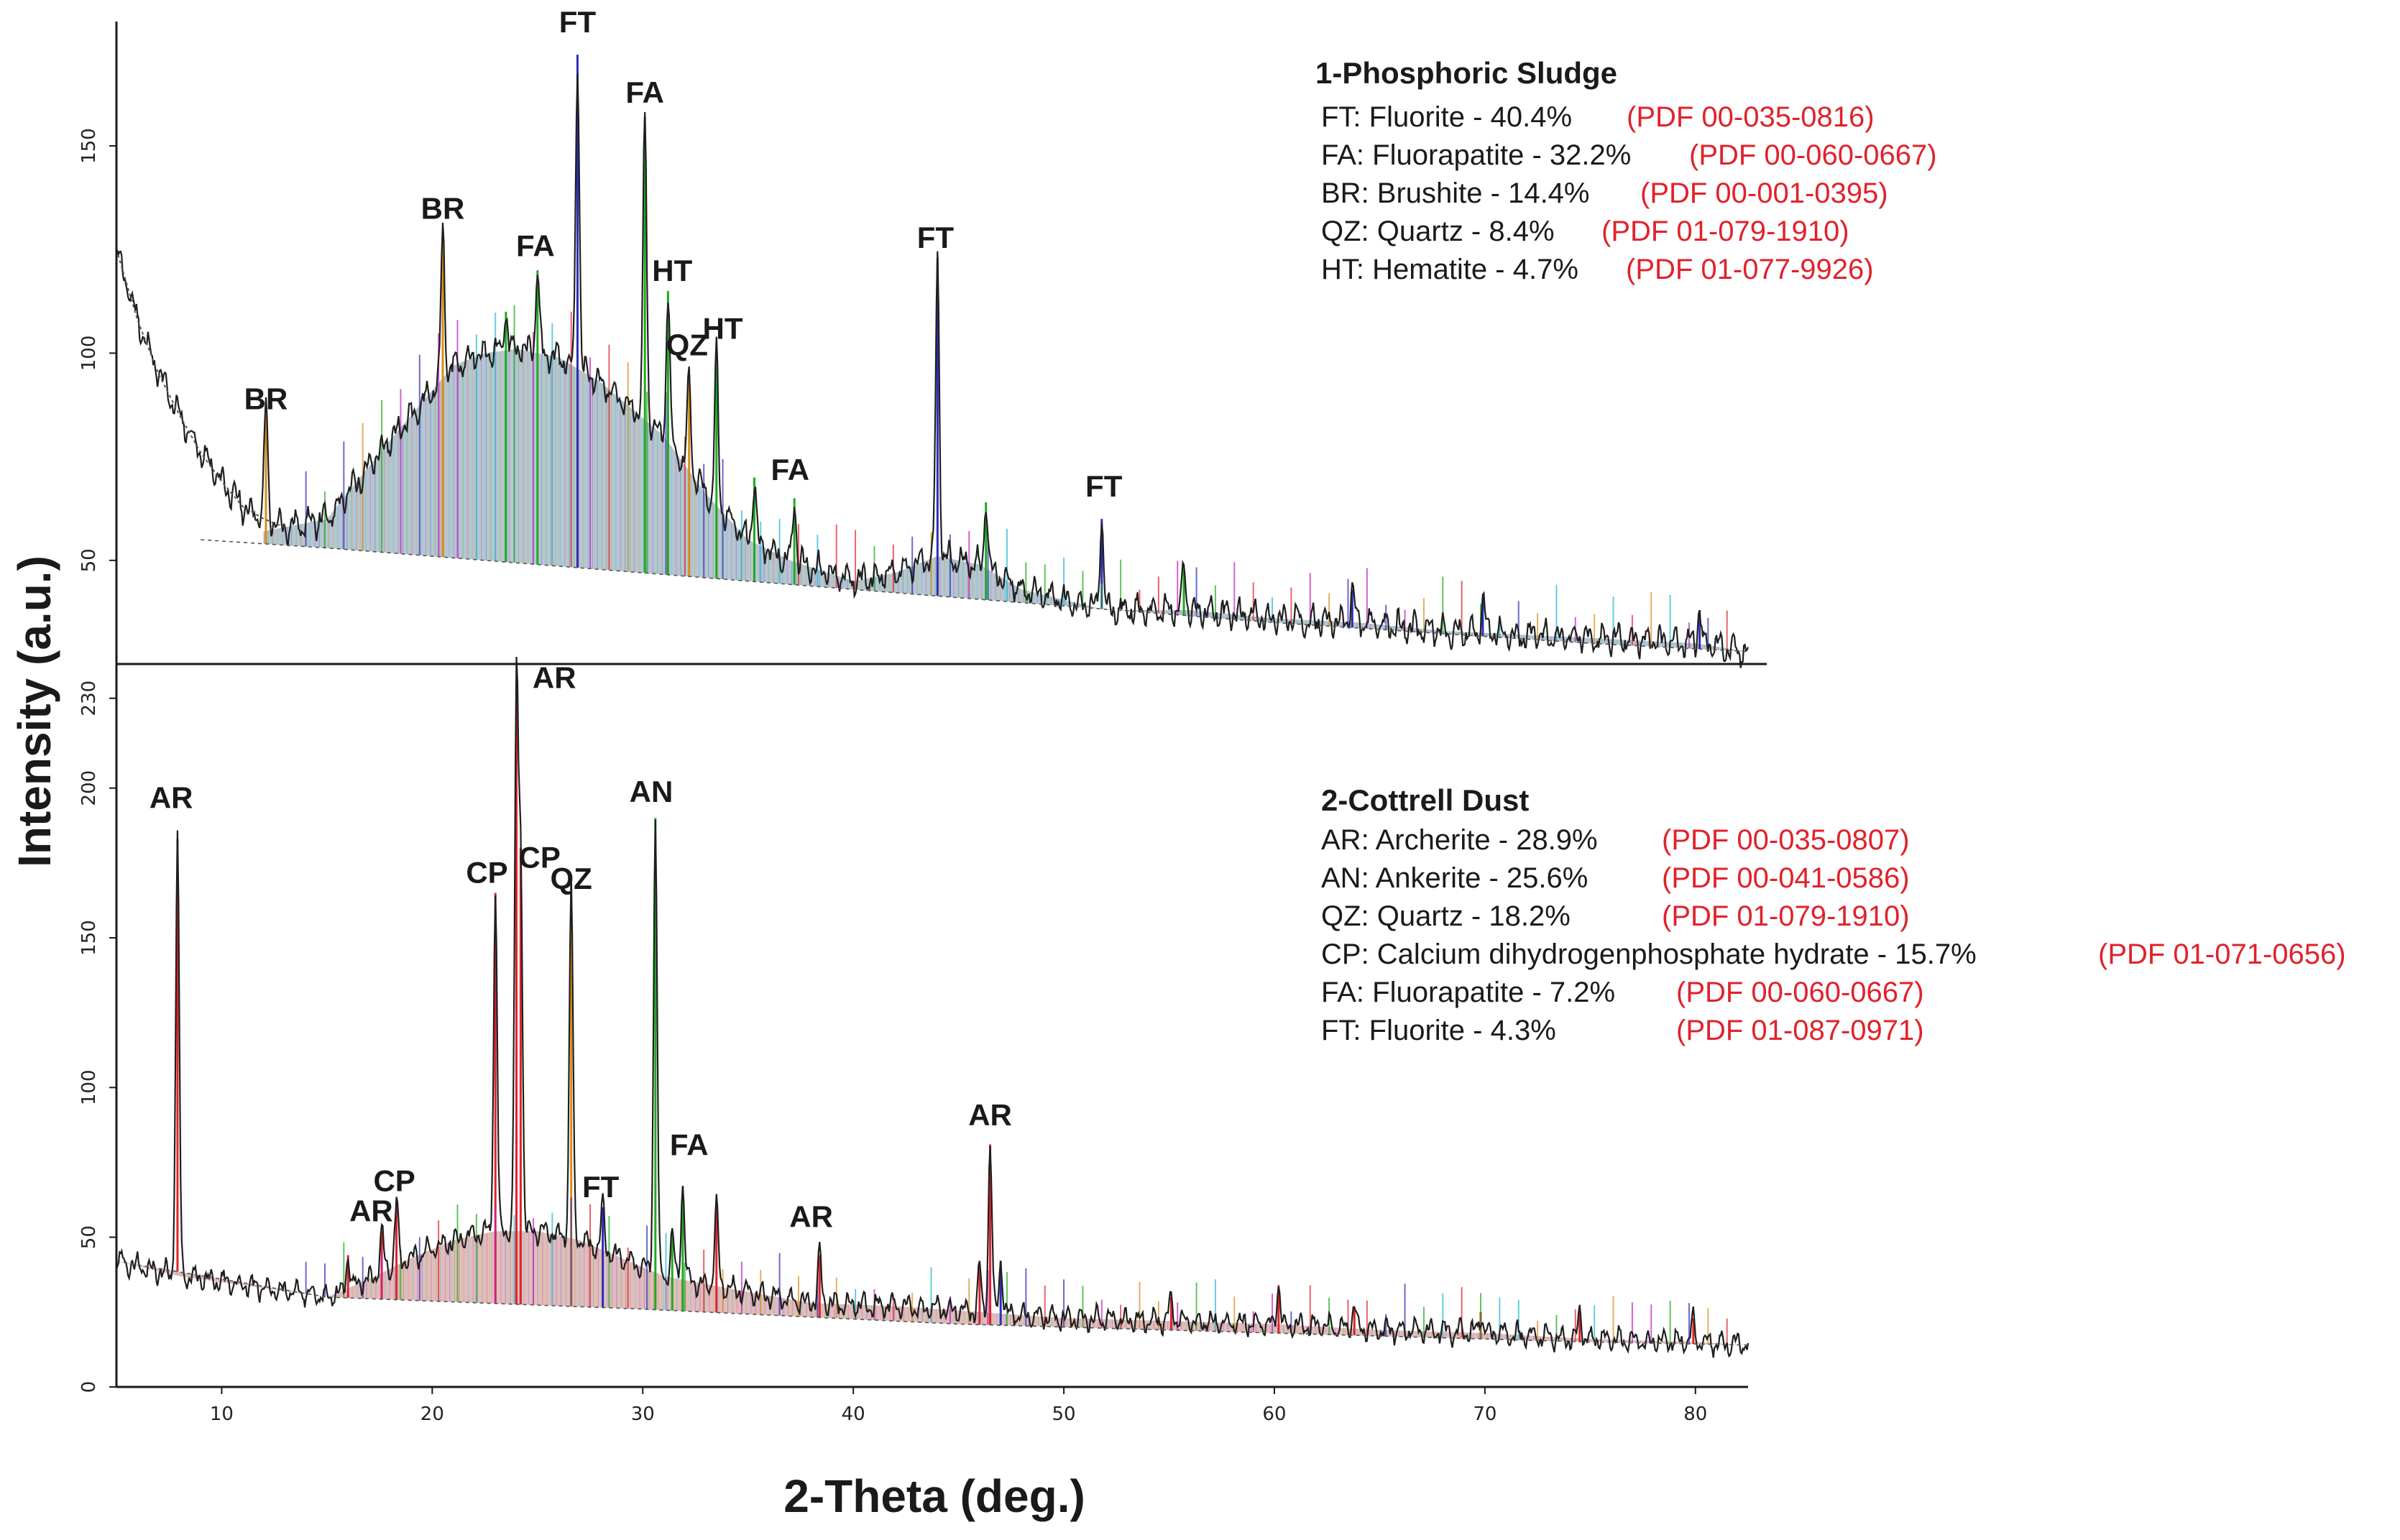 The image size is (2400, 1540). What do you see at coordinates (1438, 1030) in the screenshot?
I see `legend-entry-text: FT: Fluorite - 4.3%` at bounding box center [1438, 1030].